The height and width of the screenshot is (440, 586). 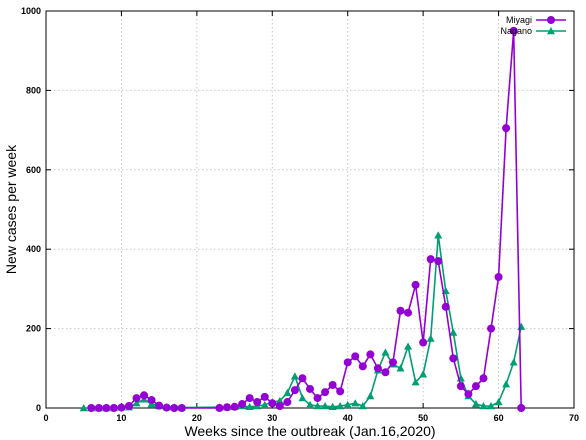 What do you see at coordinates (309, 431) in the screenshot?
I see `x-axis-title: Weeks since the outbreak (Jan.16,2020)` at bounding box center [309, 431].